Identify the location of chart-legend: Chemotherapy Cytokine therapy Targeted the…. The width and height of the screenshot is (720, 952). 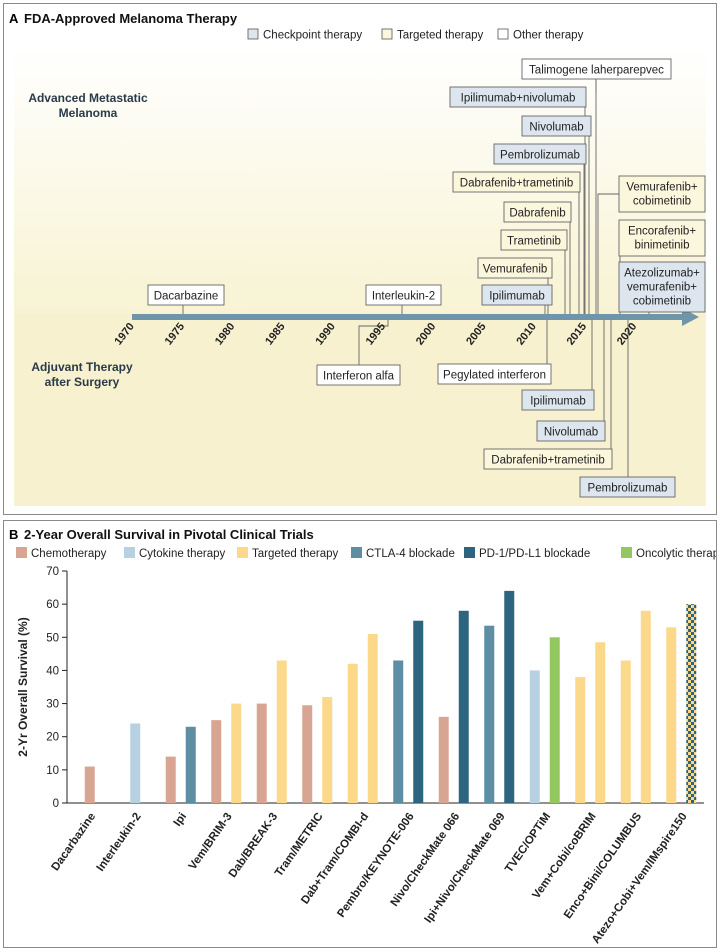
(368, 553).